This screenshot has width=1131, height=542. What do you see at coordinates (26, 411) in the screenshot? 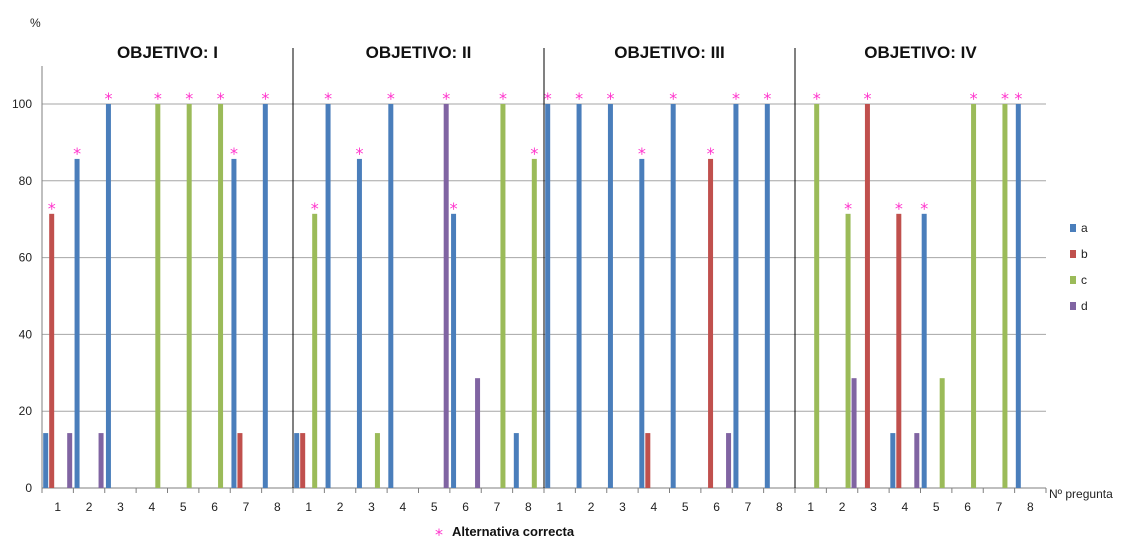
I see `y-tick-label: 20` at bounding box center [26, 411].